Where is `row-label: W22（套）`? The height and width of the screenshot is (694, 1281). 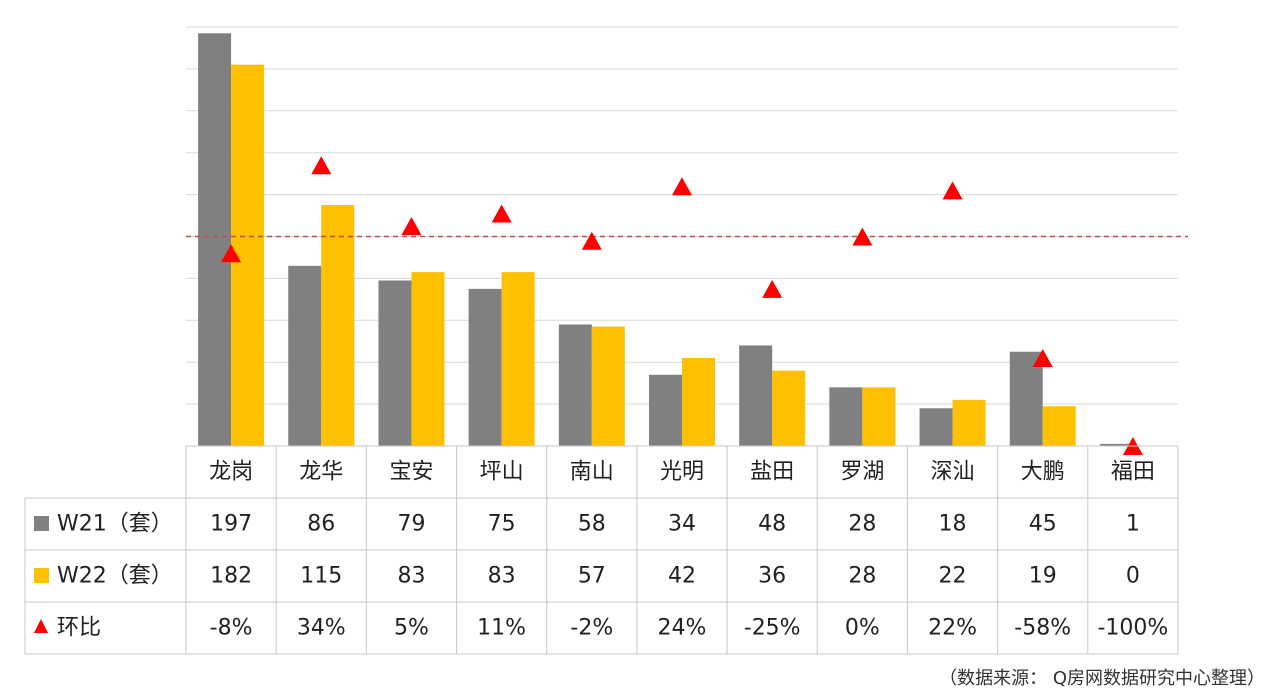
row-label: W22（套） is located at coordinates (115, 576).